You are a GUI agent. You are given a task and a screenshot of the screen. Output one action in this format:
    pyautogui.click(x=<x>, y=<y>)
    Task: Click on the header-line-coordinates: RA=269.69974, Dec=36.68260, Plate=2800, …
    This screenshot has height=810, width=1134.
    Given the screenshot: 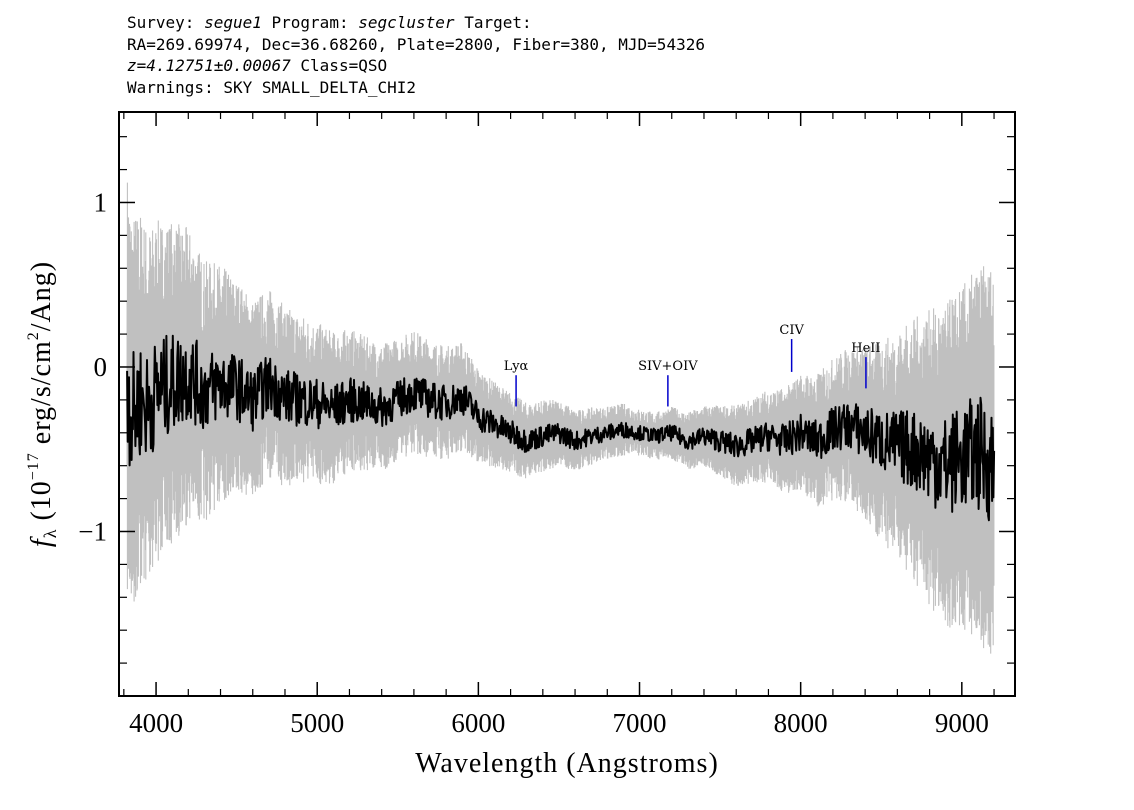 What is the action you would take?
    pyautogui.click(x=416, y=44)
    